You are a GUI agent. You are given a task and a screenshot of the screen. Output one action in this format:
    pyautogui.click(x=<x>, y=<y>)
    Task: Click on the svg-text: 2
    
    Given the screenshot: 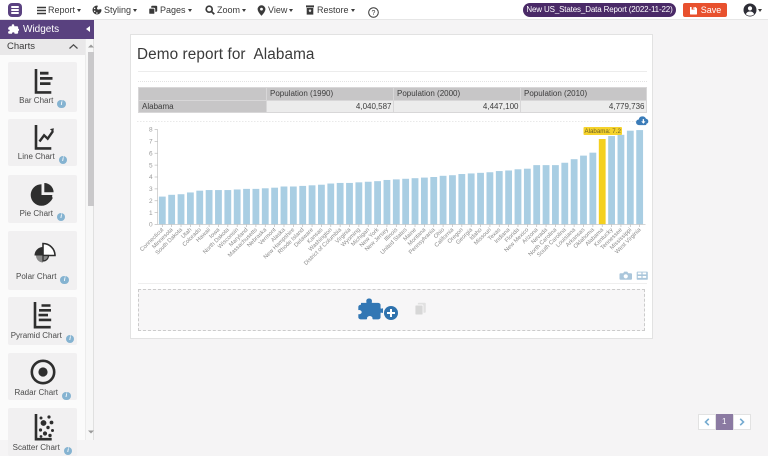 What is the action you would take?
    pyautogui.click(x=151, y=201)
    